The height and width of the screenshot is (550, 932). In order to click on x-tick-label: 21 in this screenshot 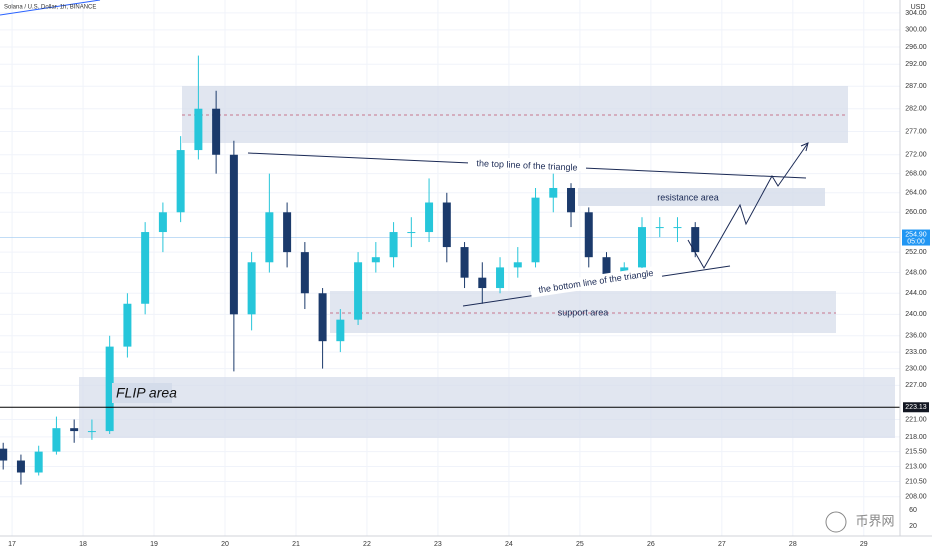, I will do `click(296, 544)`.